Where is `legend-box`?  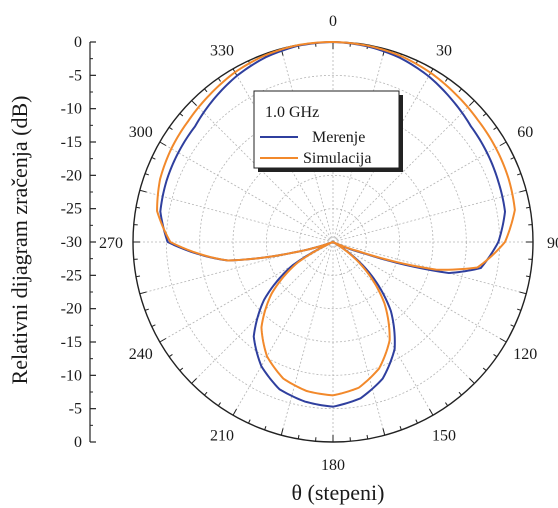 legend-box is located at coordinates (326, 129).